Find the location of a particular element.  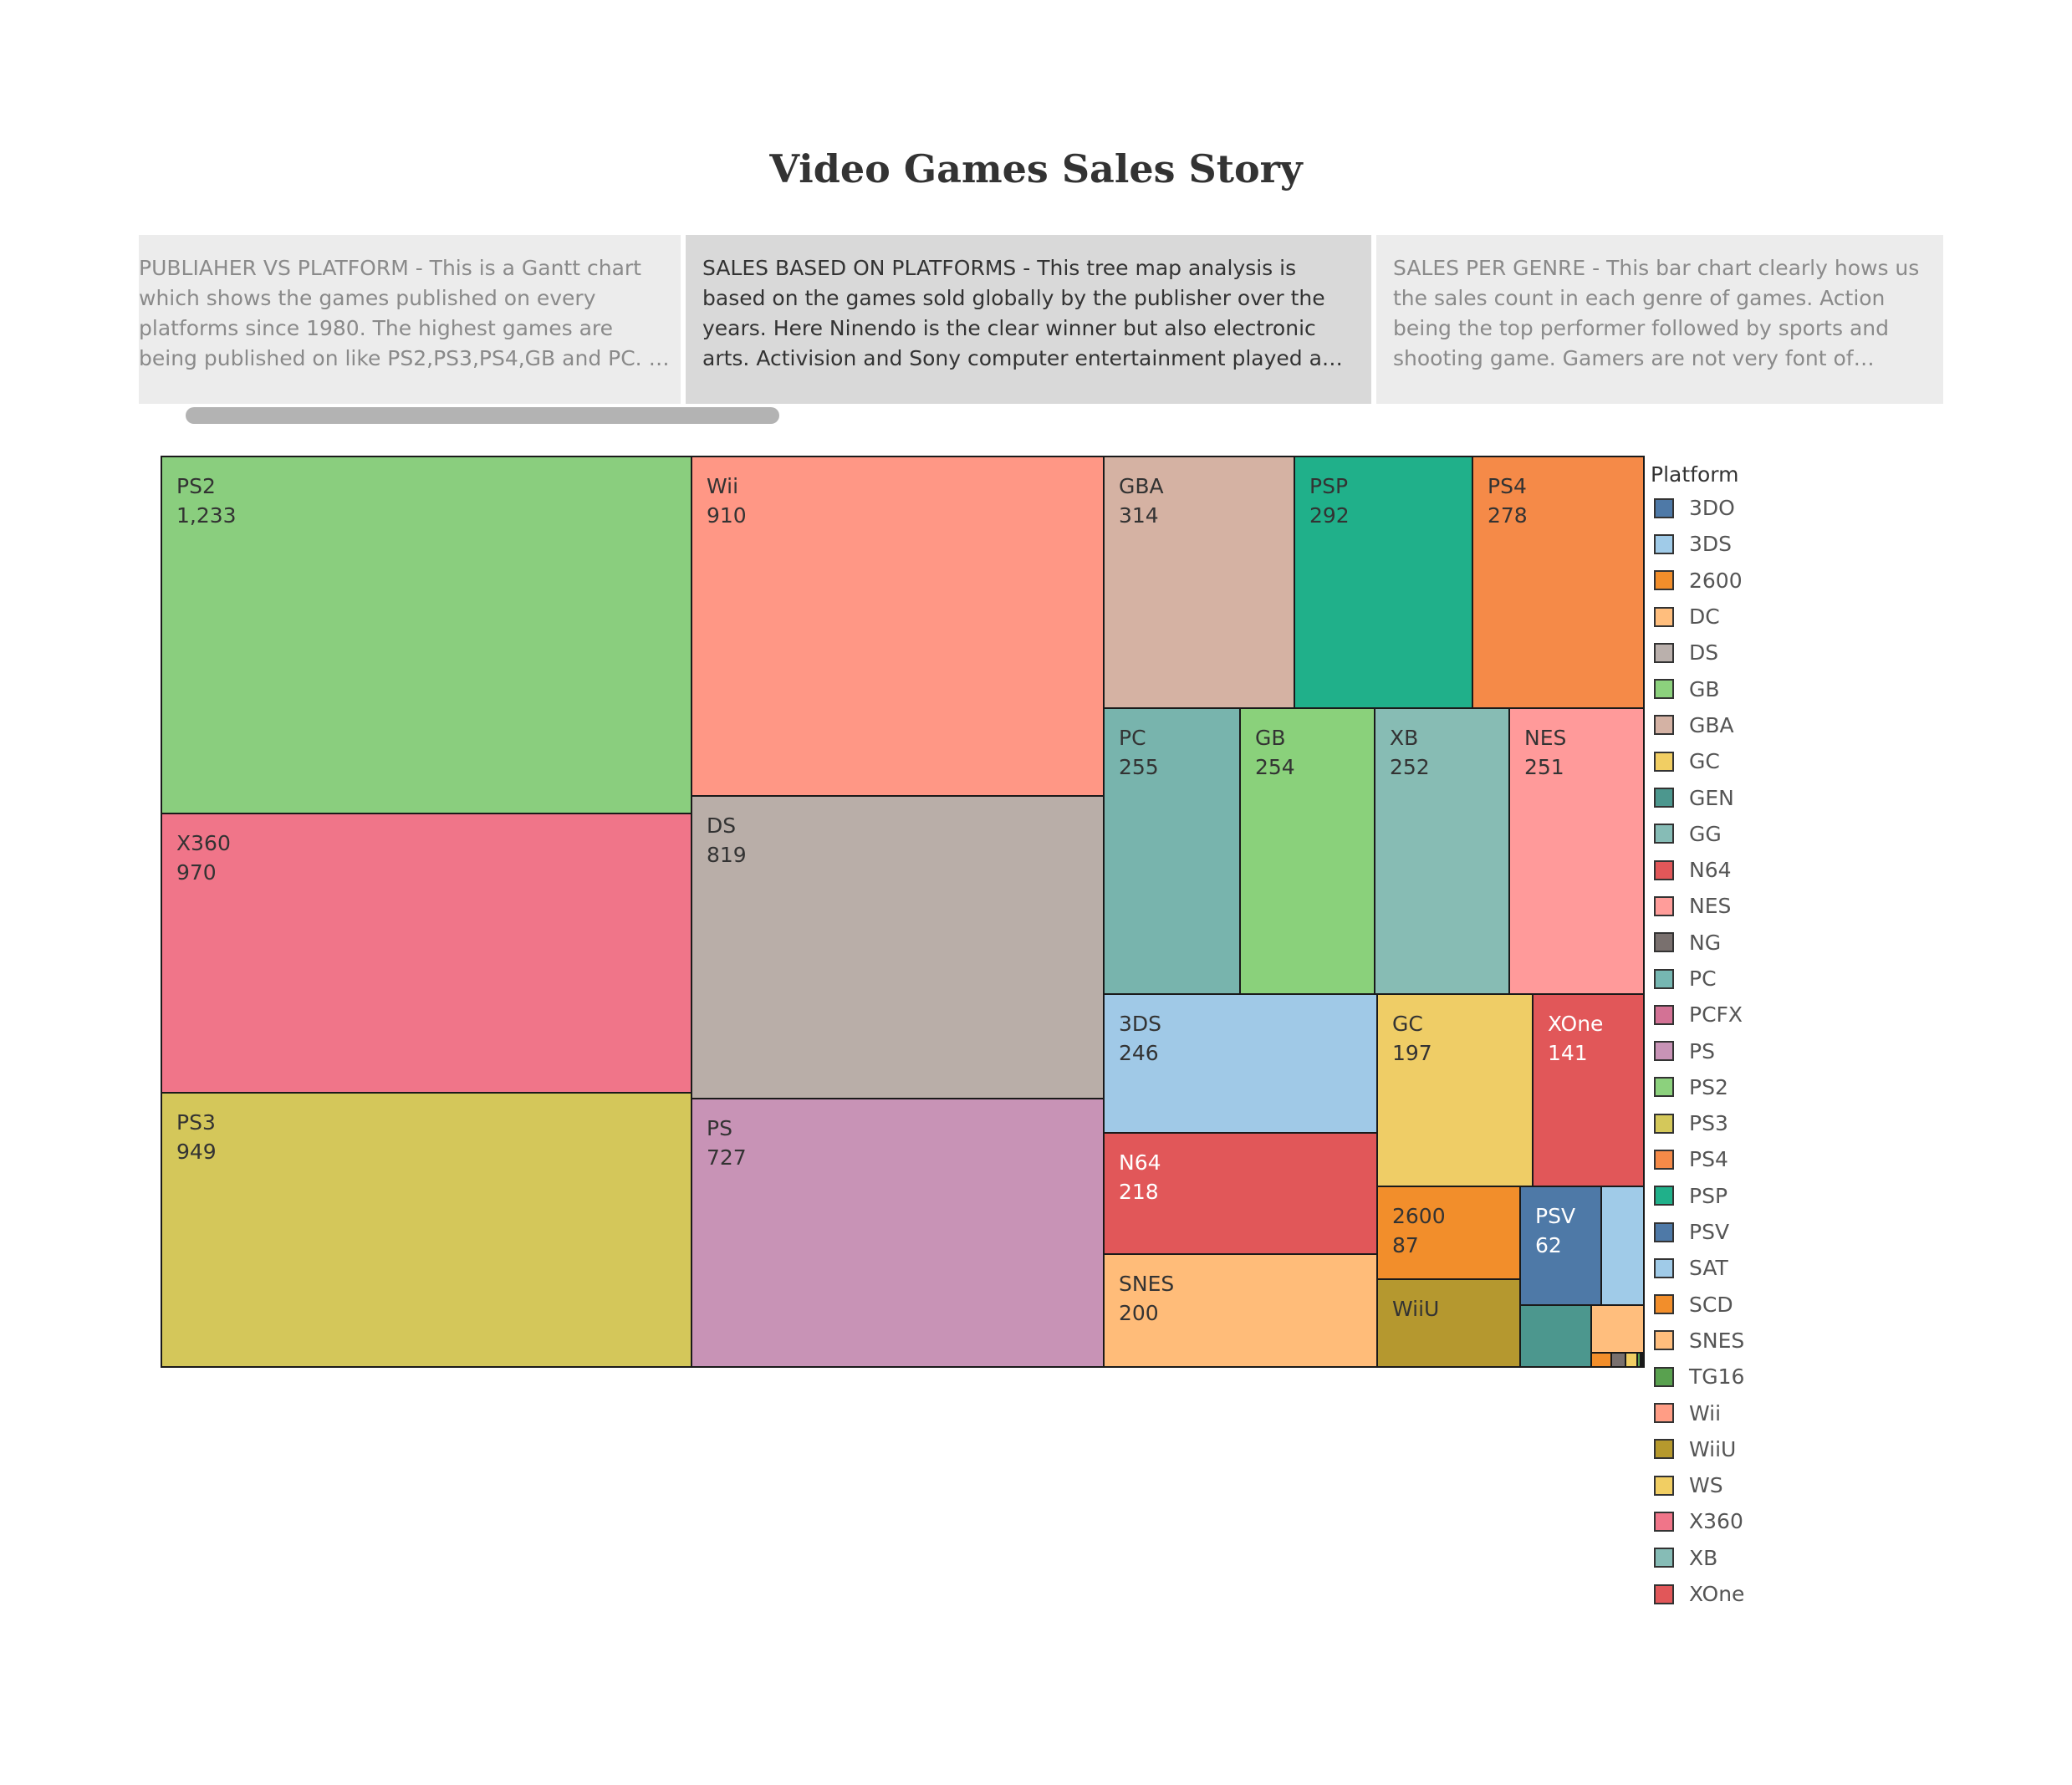

treemap-tile-gba: GBA 314 is located at coordinates (1199, 582).